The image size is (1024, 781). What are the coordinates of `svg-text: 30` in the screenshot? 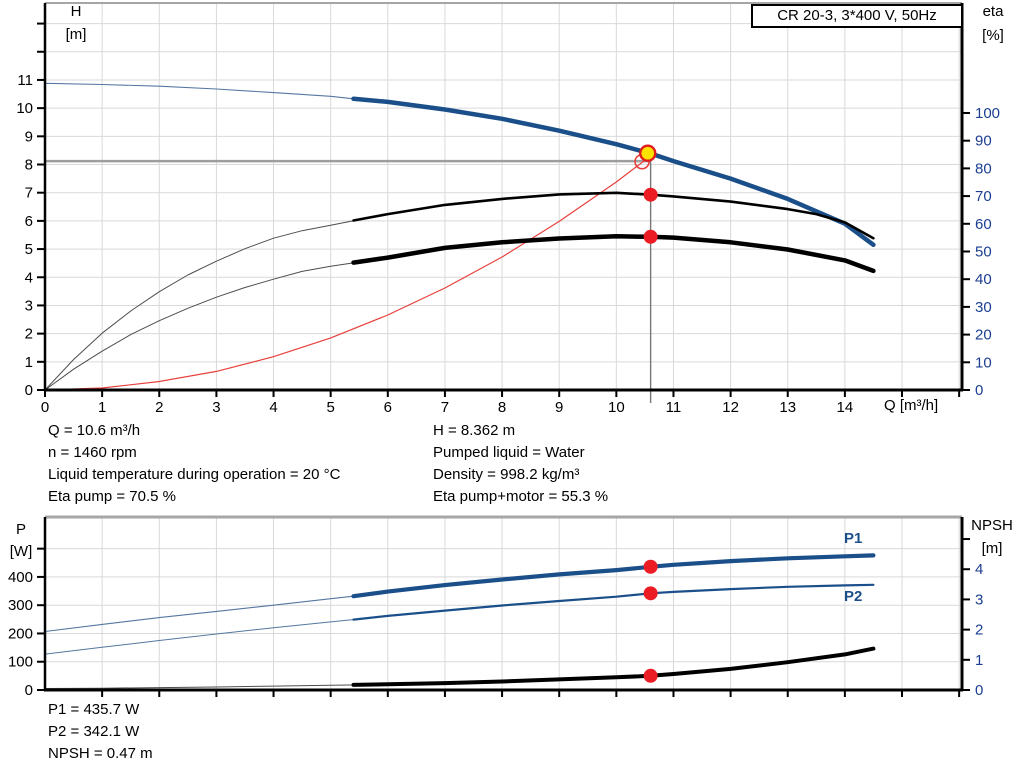 It's located at (983, 307).